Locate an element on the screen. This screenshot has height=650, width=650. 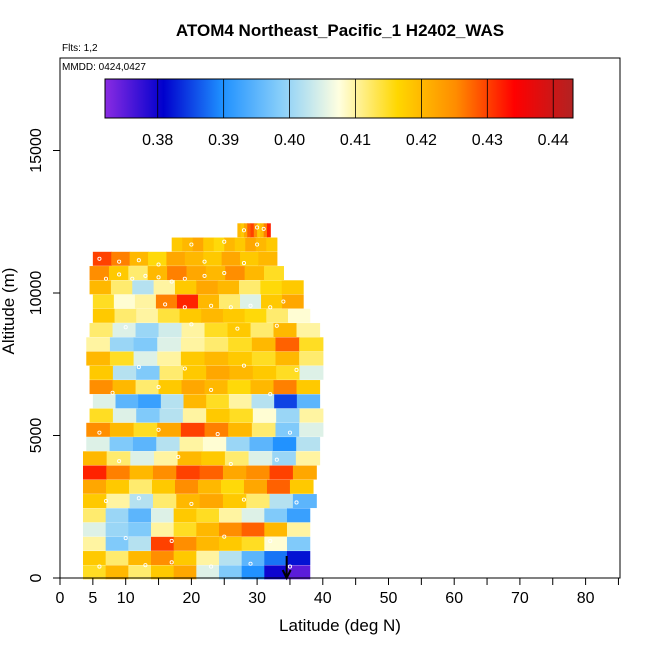
colorbar-tick-label: 0.40 is located at coordinates (289, 140).